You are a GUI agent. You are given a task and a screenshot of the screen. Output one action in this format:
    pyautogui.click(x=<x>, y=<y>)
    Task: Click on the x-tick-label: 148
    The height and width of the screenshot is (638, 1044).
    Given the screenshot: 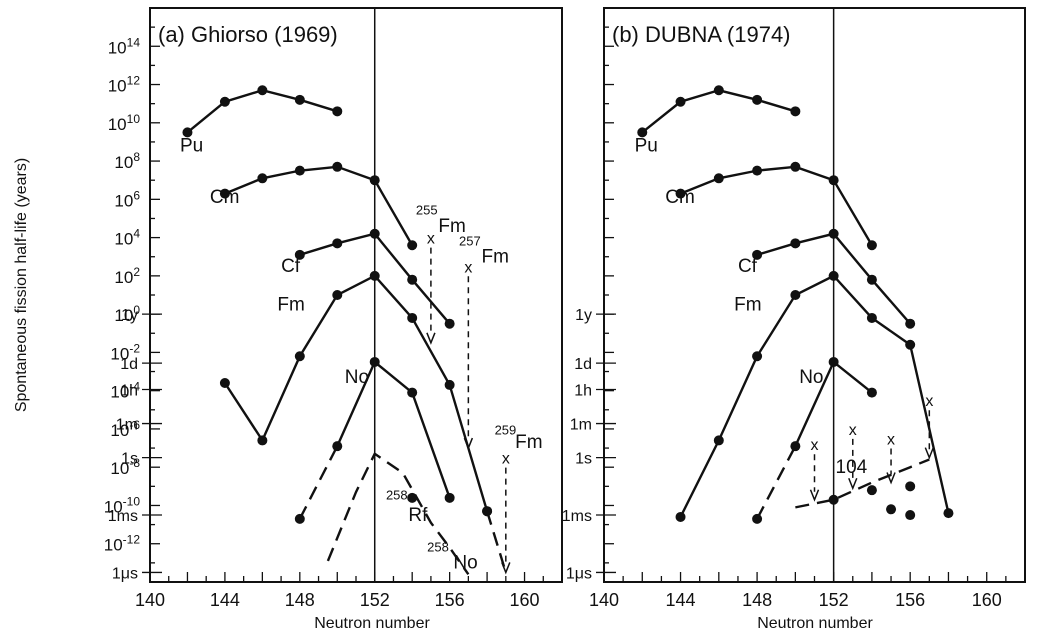 What is the action you would take?
    pyautogui.click(x=757, y=600)
    